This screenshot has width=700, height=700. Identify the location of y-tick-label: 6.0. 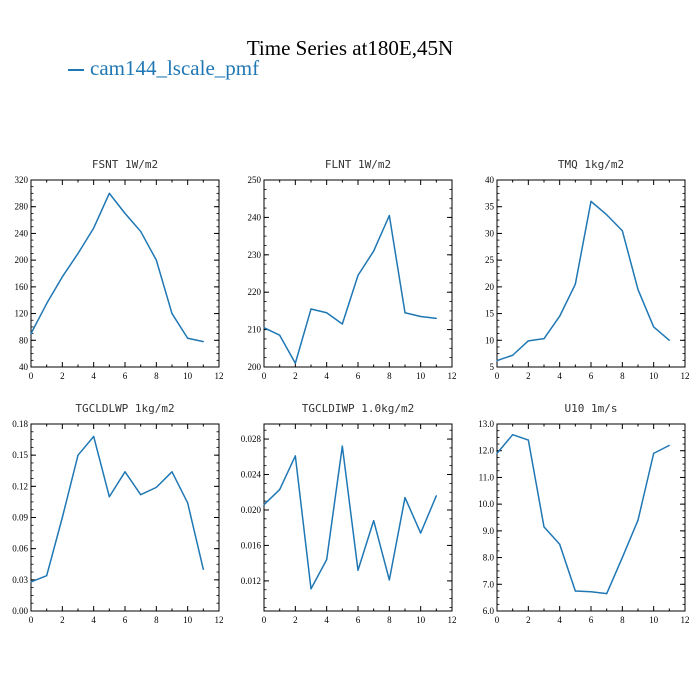
(489, 611).